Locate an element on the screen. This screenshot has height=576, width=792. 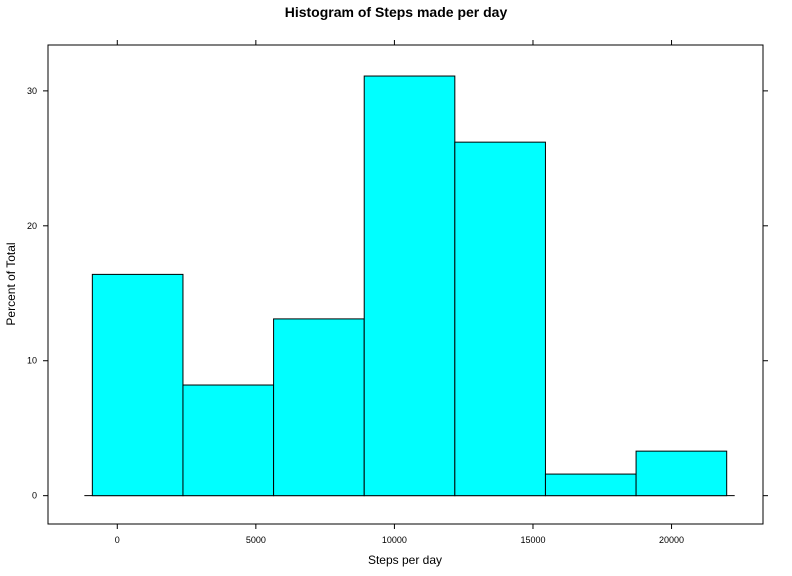
y-tick-label-3: 30 is located at coordinates (32, 91).